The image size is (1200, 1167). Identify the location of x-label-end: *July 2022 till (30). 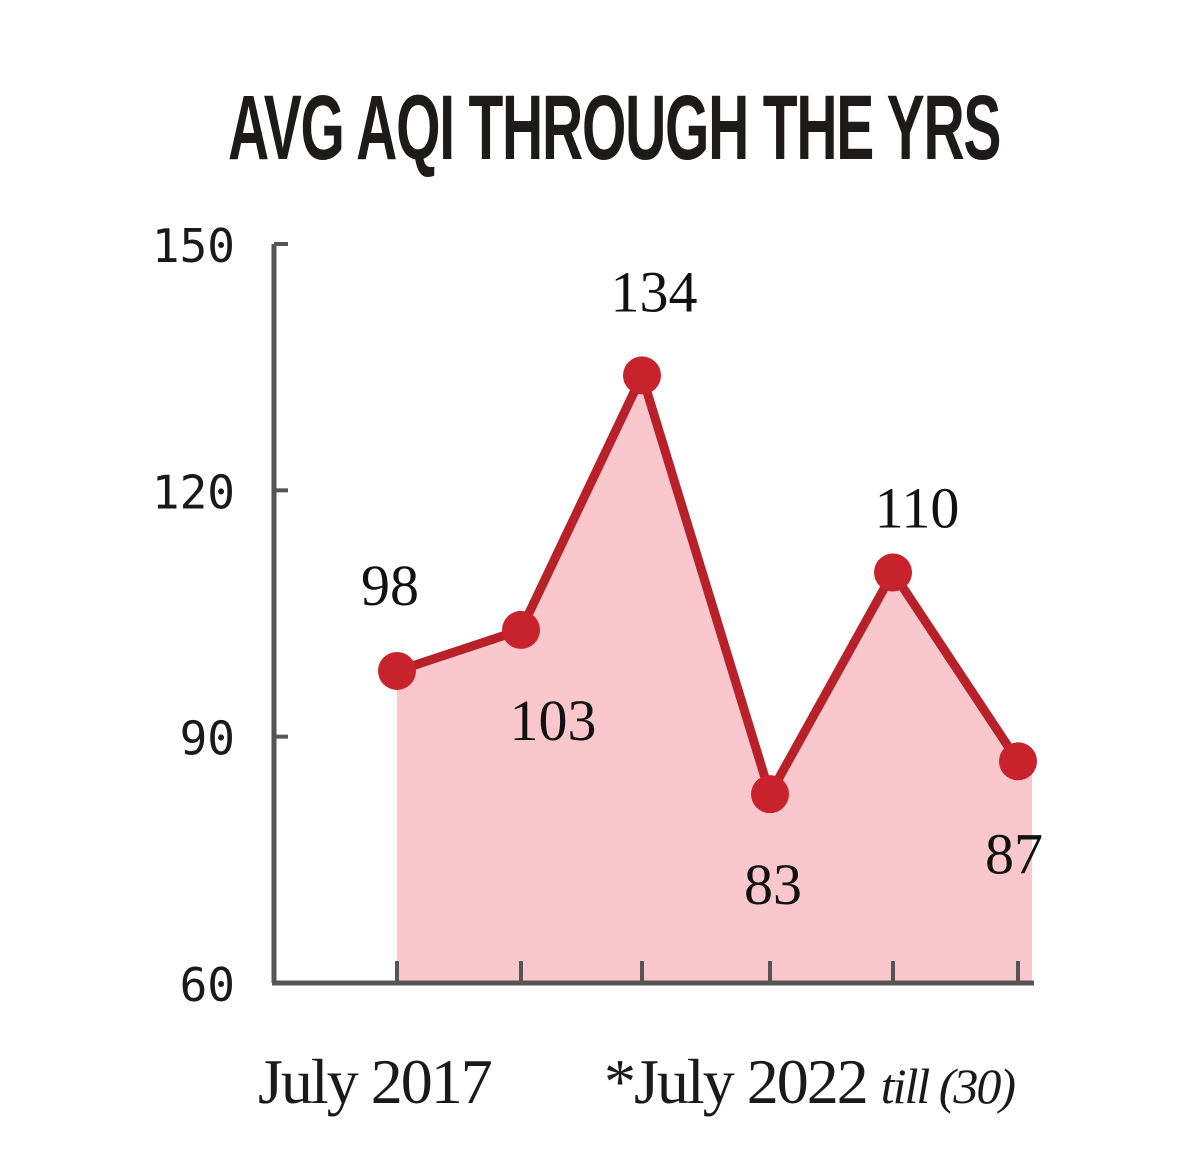
(810, 1082).